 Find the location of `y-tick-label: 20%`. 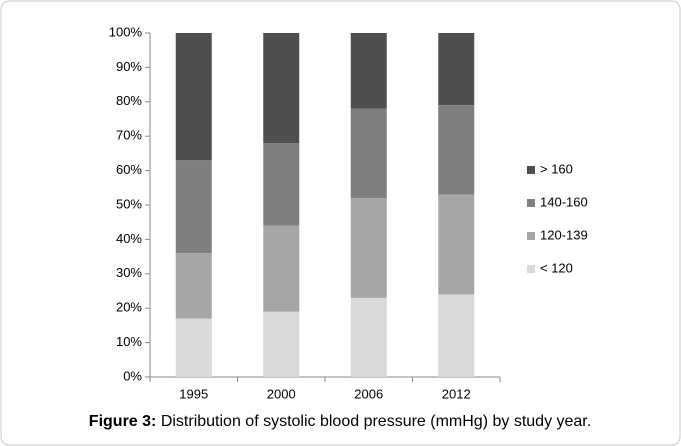

y-tick-label: 20% is located at coordinates (129, 307).